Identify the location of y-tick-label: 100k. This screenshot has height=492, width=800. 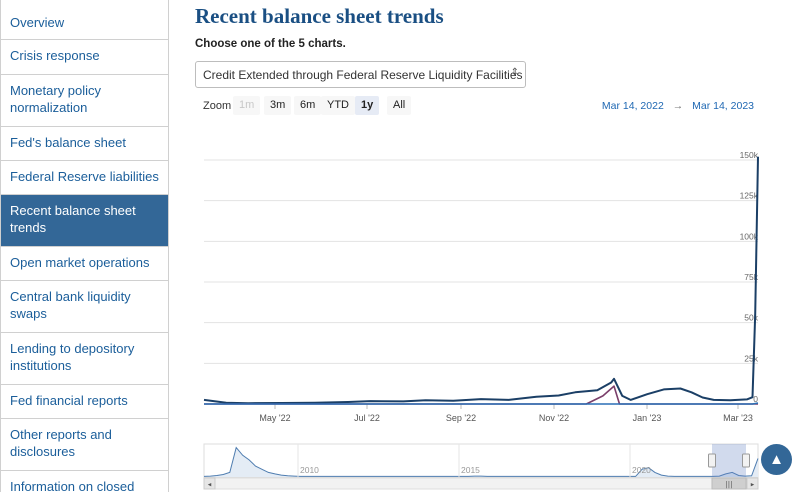
(749, 236).